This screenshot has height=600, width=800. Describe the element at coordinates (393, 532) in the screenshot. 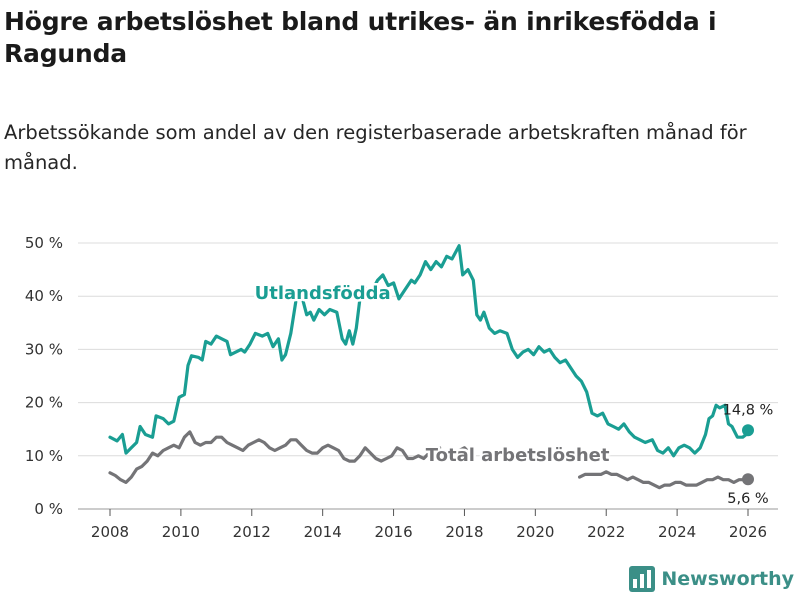

I see `x-tick-label: 2016` at that location.